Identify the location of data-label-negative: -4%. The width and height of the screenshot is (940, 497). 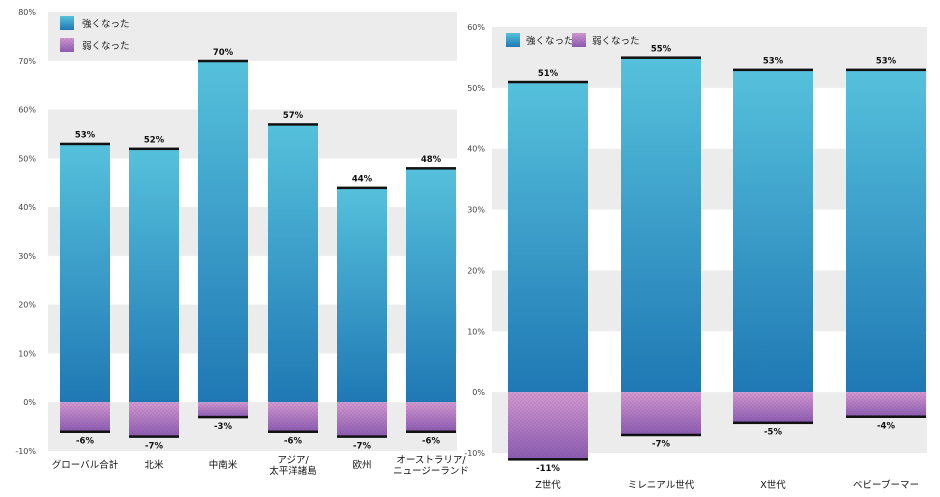
(886, 426).